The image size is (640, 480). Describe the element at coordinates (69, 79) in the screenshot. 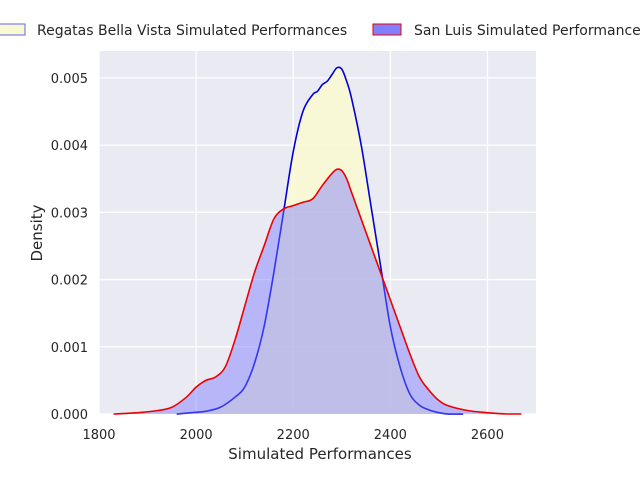

I see `y-tick-label-5: 0.005` at that location.